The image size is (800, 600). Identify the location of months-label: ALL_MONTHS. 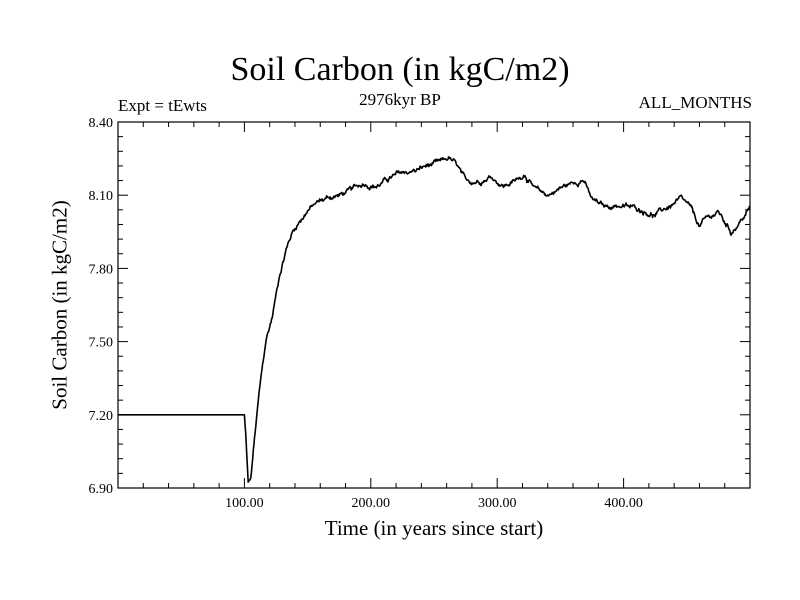
(695, 102).